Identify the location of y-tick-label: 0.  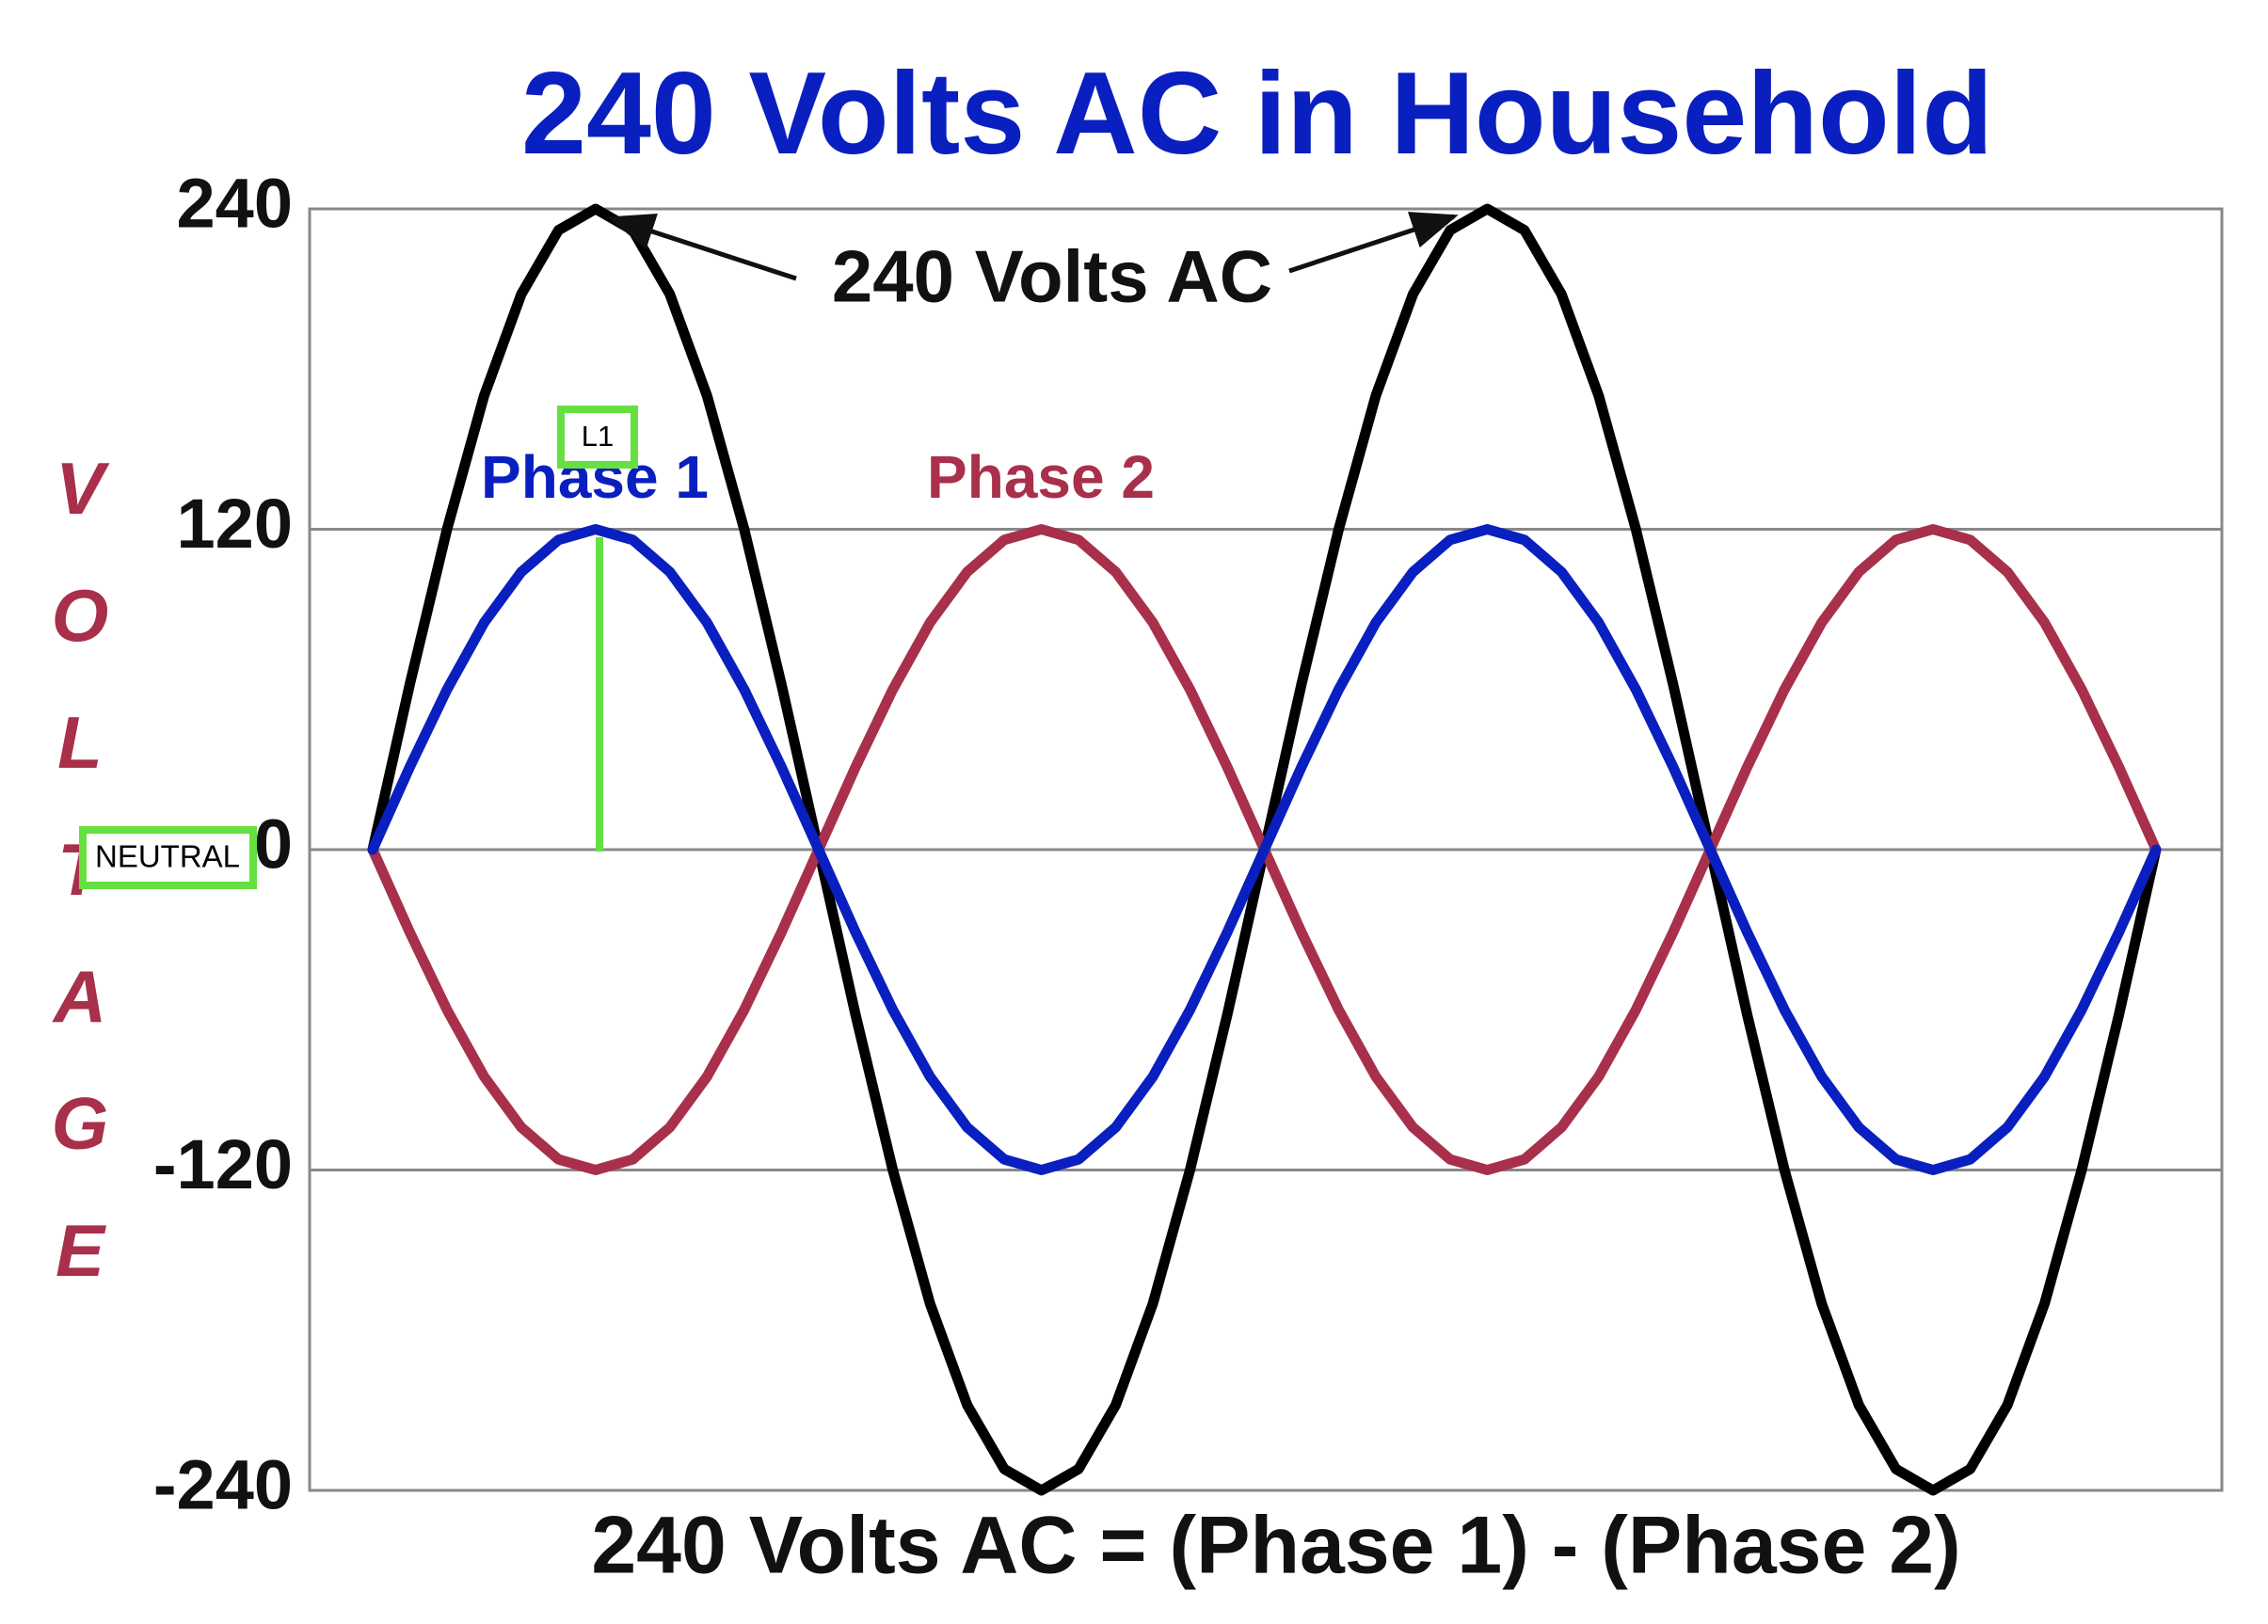
(273, 845).